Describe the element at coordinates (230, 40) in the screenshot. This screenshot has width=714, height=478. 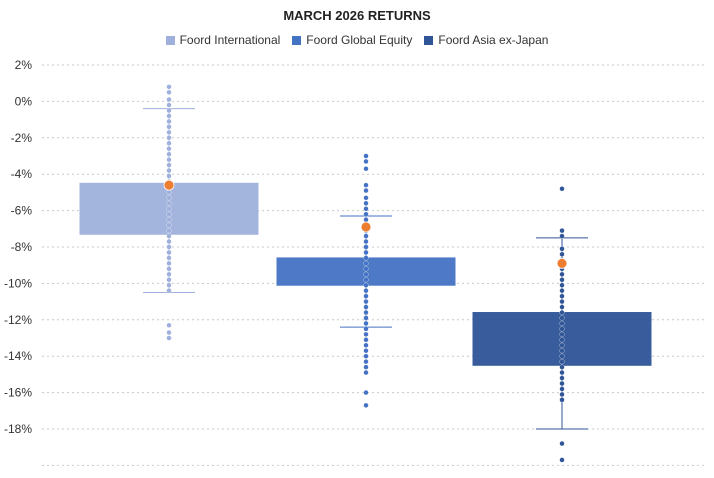
I see `legend-label-foord-international: Foord International` at that location.